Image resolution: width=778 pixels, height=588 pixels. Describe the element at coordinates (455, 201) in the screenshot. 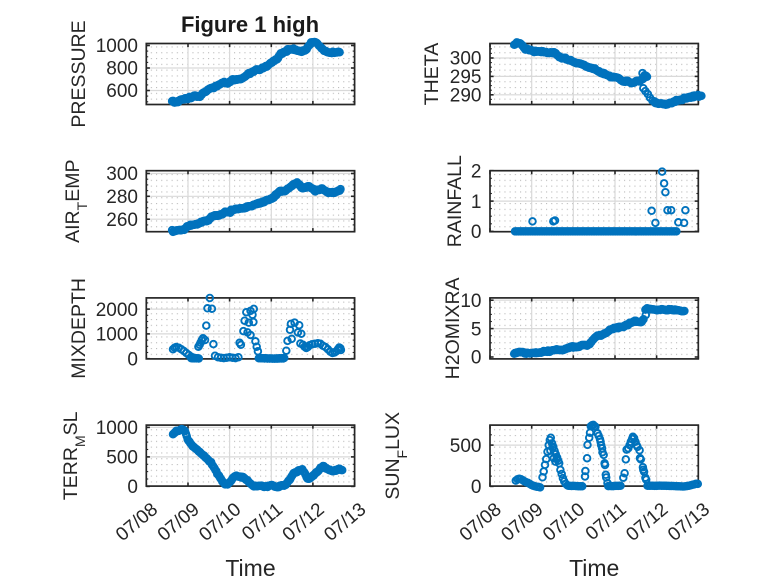

I see `svg-text: RAINFALL` at that location.